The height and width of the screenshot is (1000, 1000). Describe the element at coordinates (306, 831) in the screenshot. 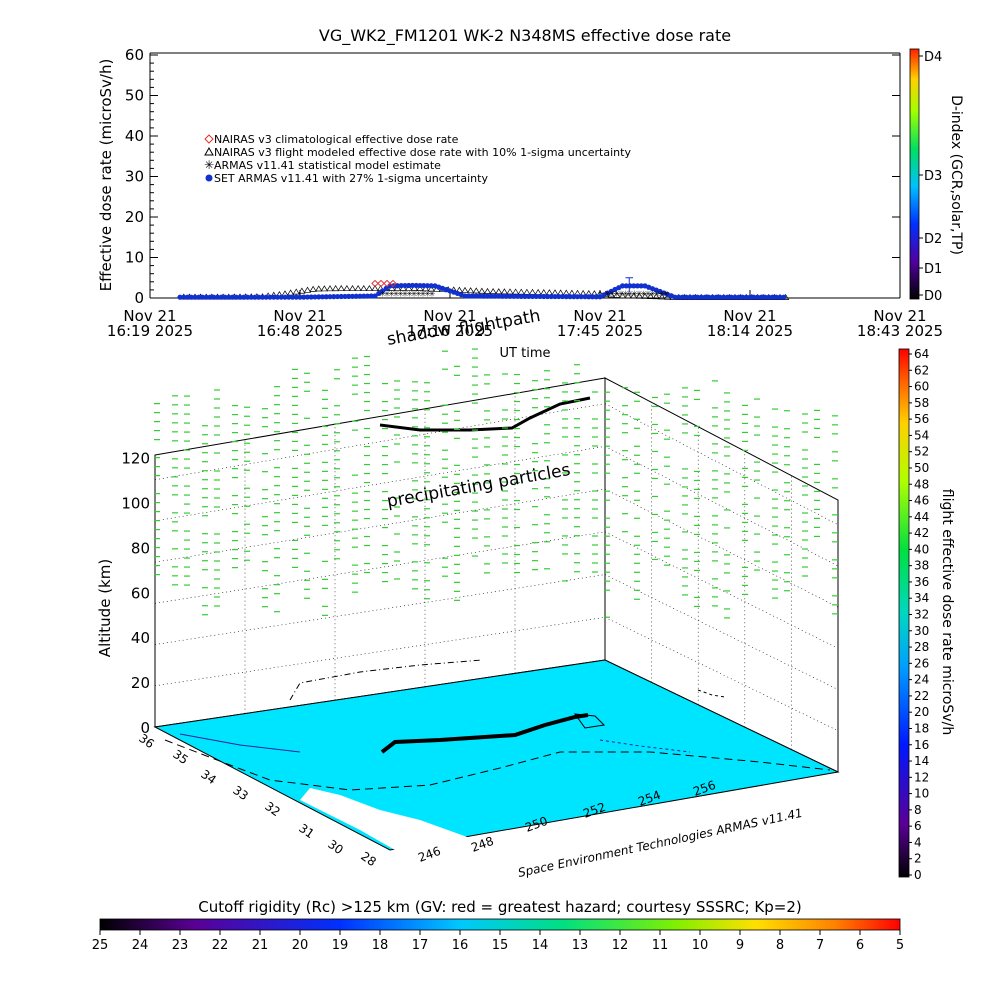

I see `lat-tick-label: 31` at that location.